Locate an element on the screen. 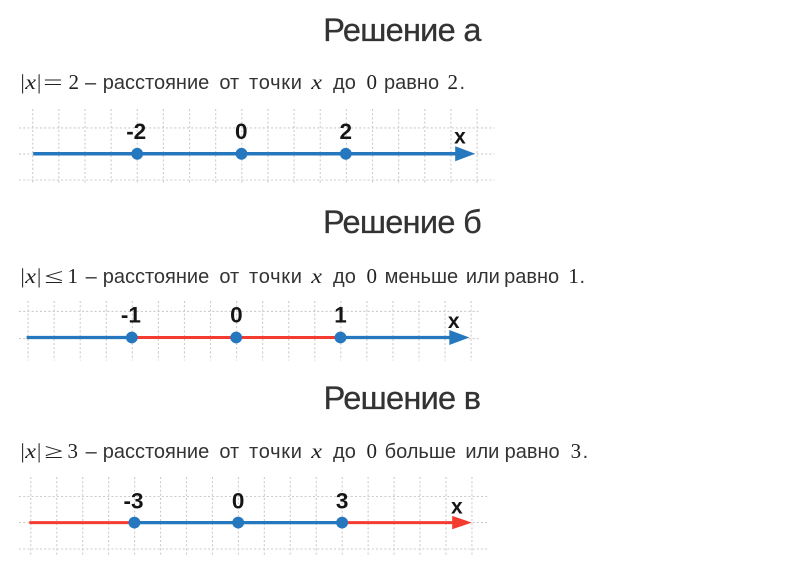 The height and width of the screenshot is (586, 800). svg-text: 1 is located at coordinates (340, 315).